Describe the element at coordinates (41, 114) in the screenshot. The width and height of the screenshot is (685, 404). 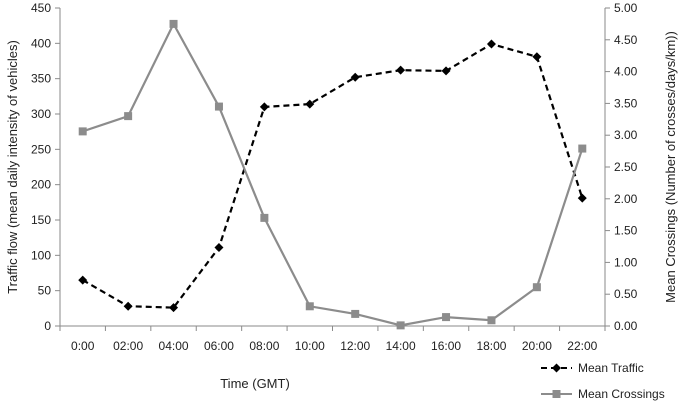
I see `y-tick-label: 300` at that location.